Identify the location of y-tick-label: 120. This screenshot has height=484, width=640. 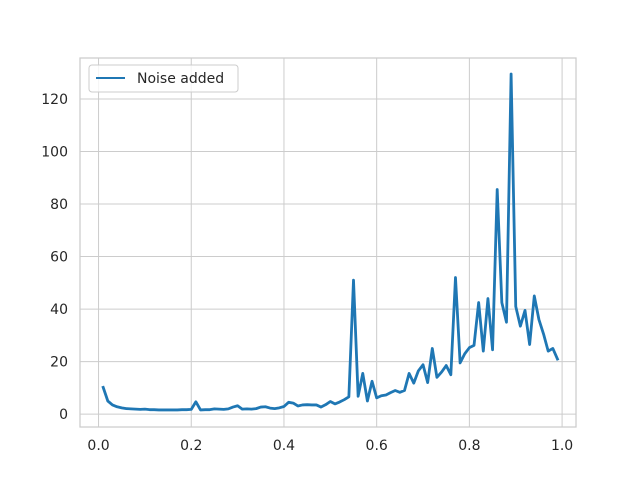
(54, 100).